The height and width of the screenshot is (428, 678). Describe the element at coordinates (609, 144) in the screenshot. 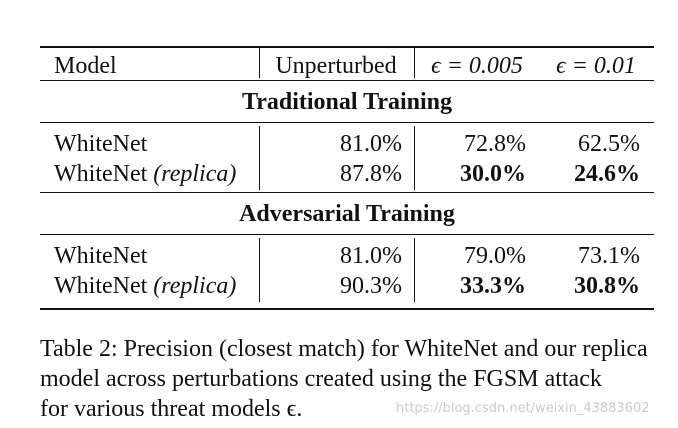

I see `row-eps-01: 62.5%` at that location.